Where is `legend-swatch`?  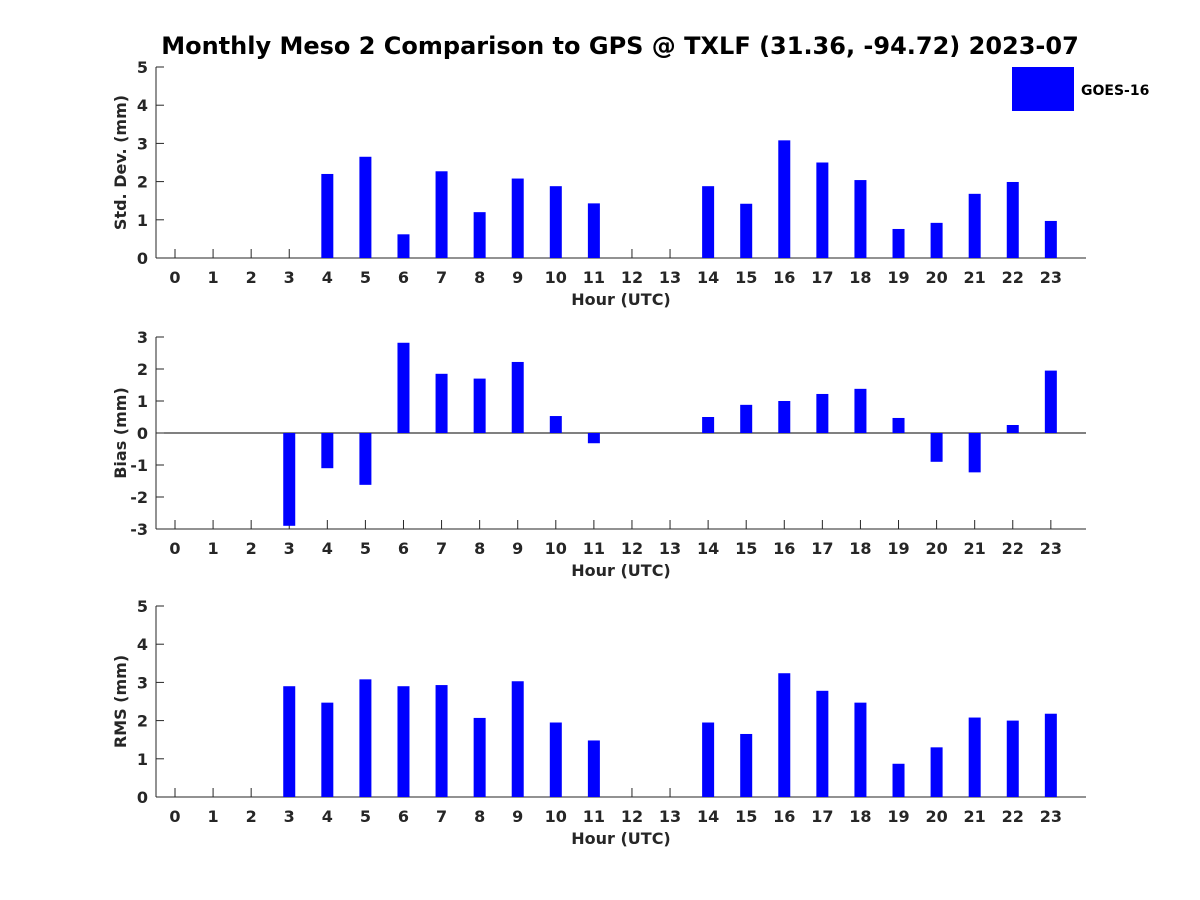
legend-swatch is located at coordinates (1043, 89).